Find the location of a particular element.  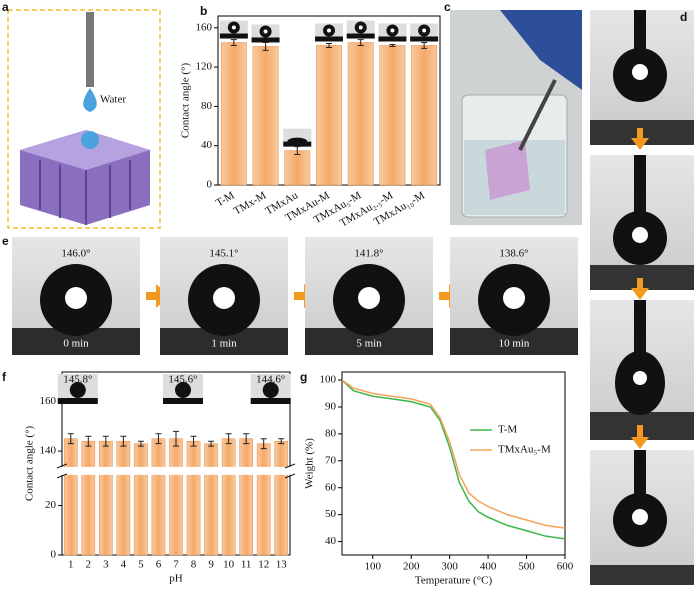

x-tick-label: 2 is located at coordinates (89, 565).